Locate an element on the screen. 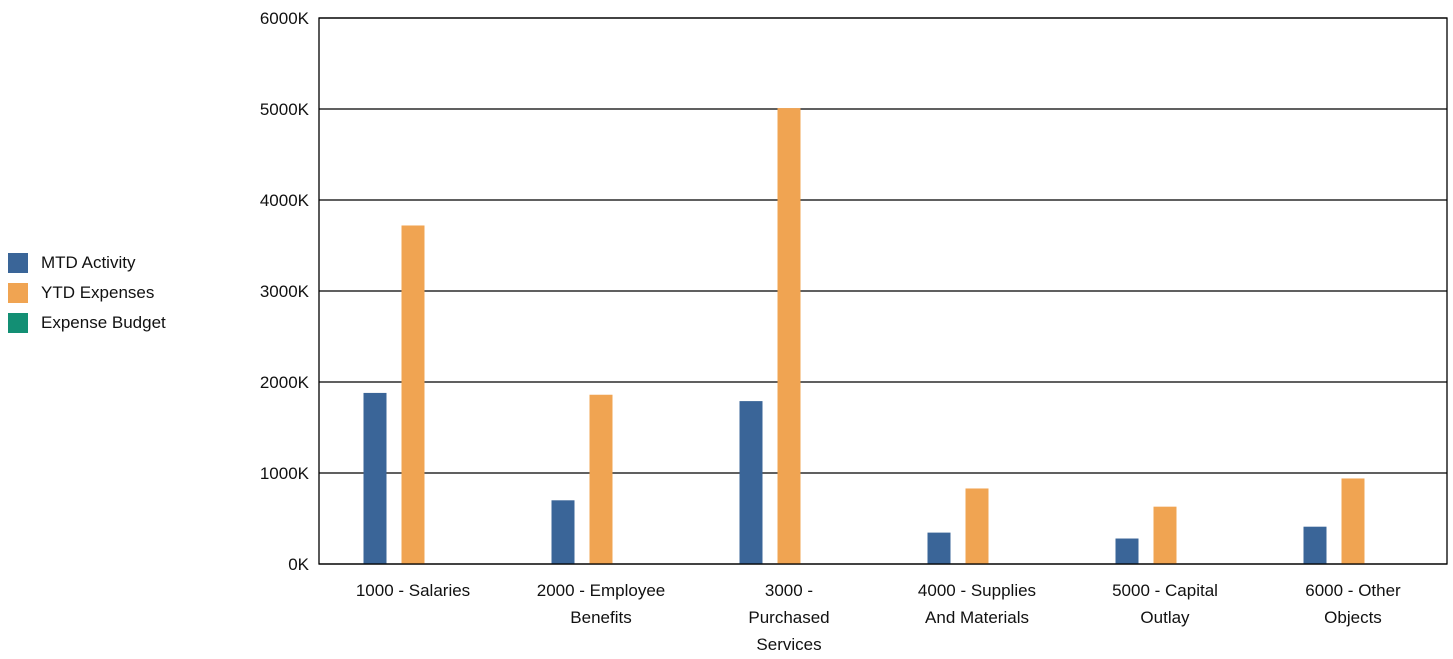 The image size is (1453, 659). x-tick-label-line: 2000 - Employee is located at coordinates (601, 590).